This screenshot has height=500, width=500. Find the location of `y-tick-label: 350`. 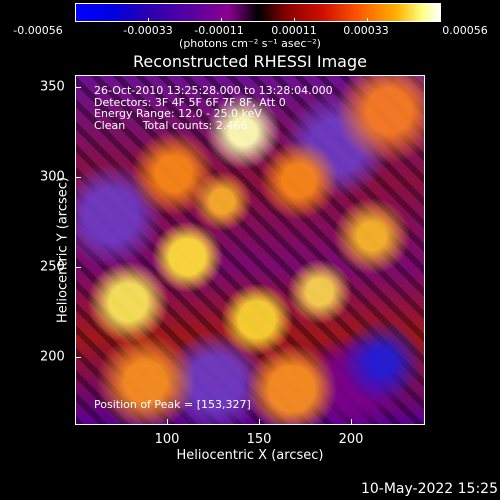

y-tick-label: 350 is located at coordinates (52, 87).